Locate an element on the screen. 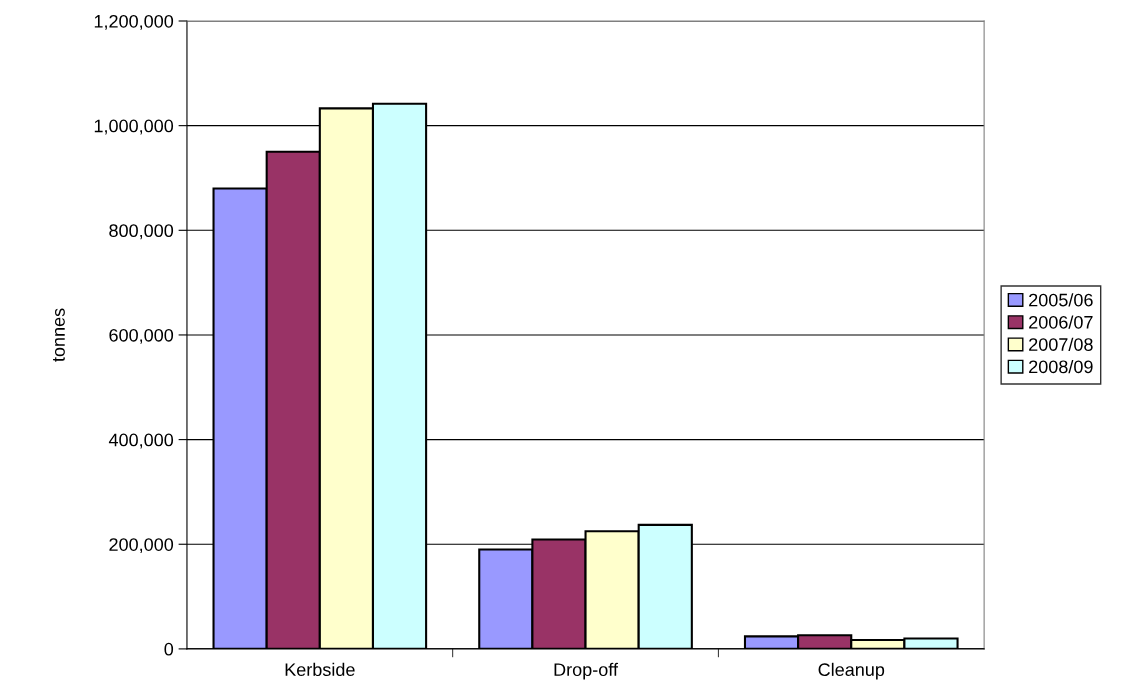 This screenshot has width=1147, height=700. legend-label: 2007/08 is located at coordinates (1061, 344).